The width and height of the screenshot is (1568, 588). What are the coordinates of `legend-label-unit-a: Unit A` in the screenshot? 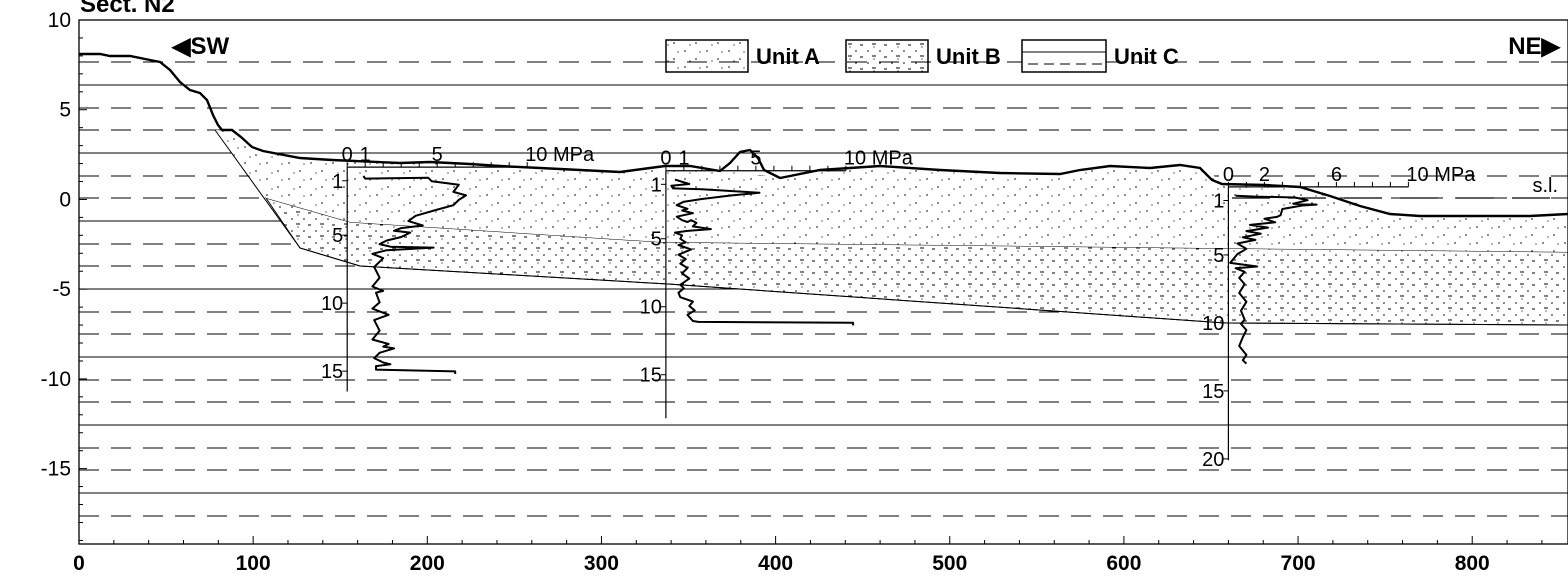 It's located at (788, 56).